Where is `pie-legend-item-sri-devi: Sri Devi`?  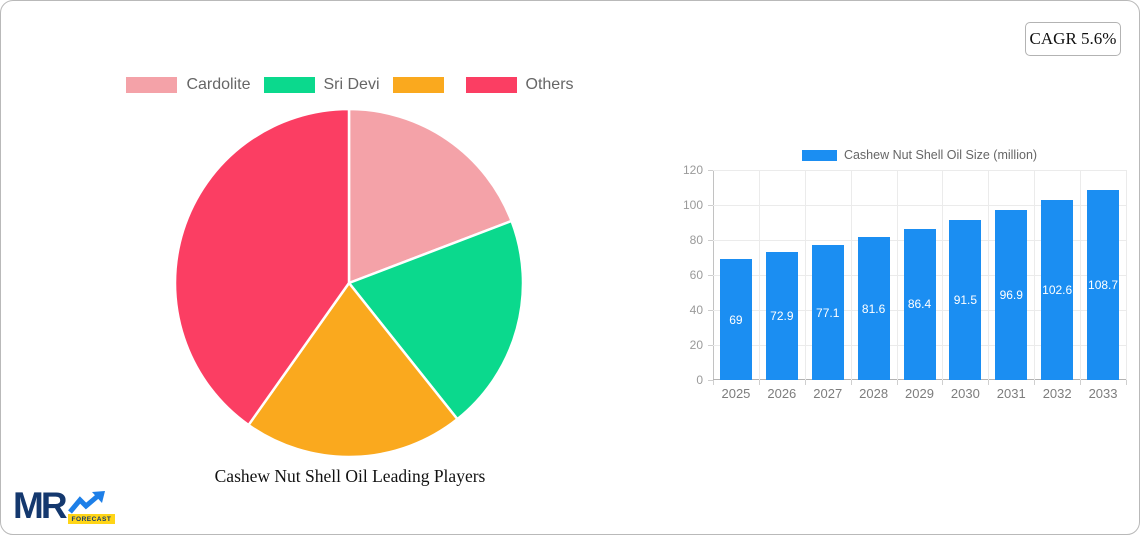 pie-legend-item-sri-devi: Sri Devi is located at coordinates (321, 85).